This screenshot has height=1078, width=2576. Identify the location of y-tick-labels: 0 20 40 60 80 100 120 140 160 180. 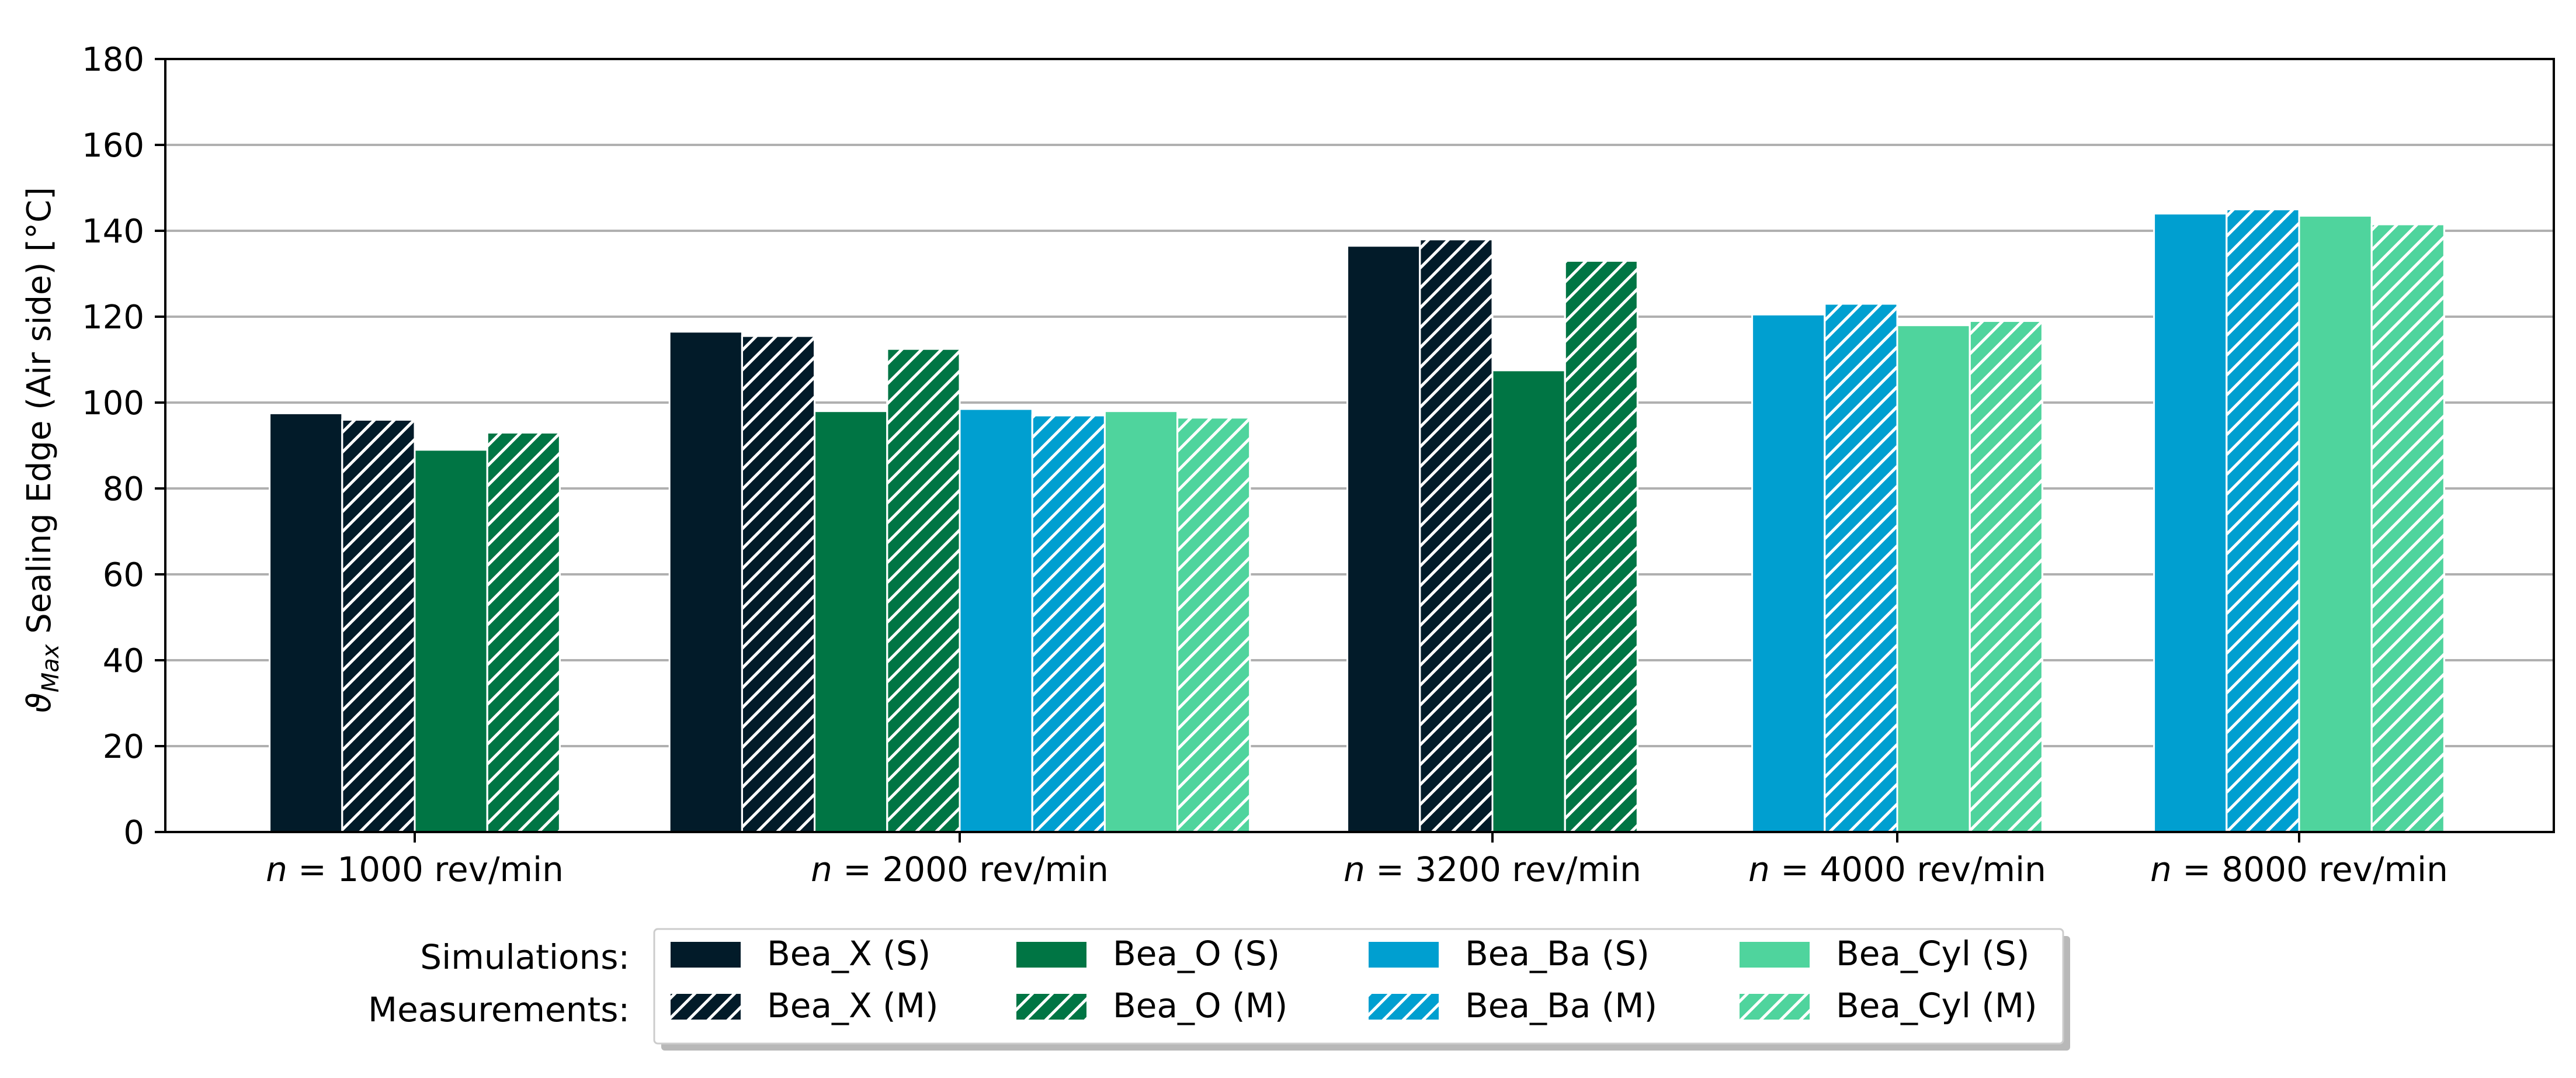
(113, 446).